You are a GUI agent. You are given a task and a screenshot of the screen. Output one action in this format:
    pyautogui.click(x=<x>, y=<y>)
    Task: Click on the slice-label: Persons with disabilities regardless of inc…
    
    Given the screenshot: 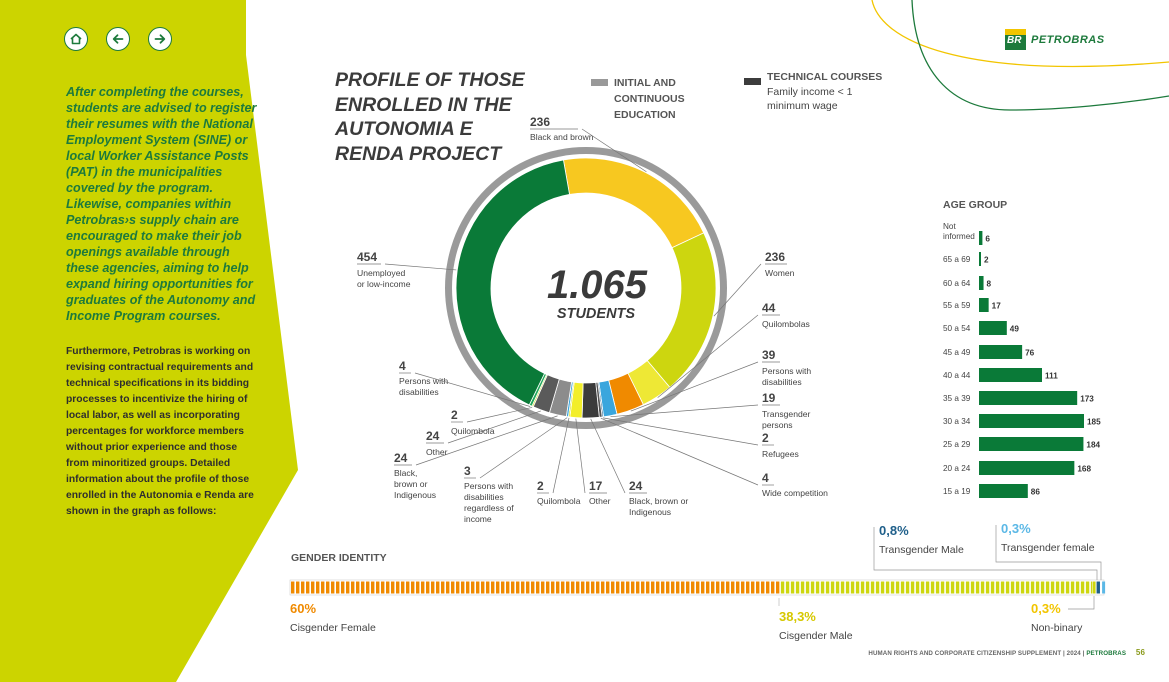 What is the action you would take?
    pyautogui.click(x=489, y=502)
    